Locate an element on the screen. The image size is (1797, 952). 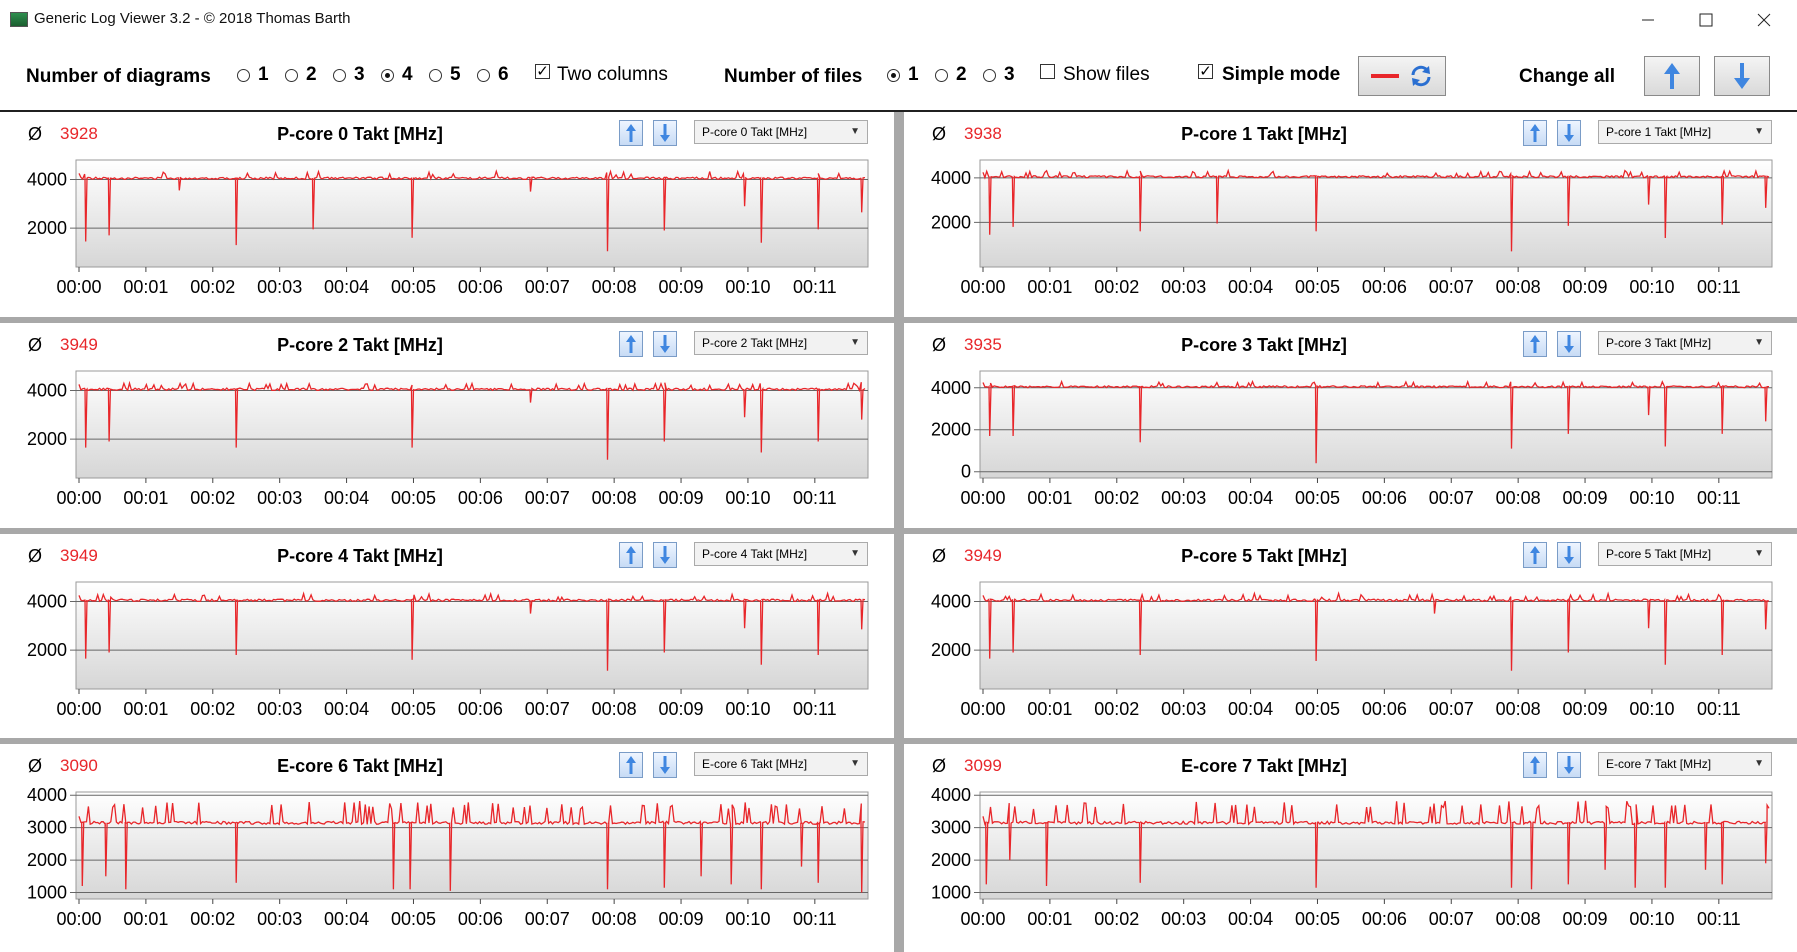
sensor-select-value: P-core 5 Takt [MHz] is located at coordinates (1659, 554).